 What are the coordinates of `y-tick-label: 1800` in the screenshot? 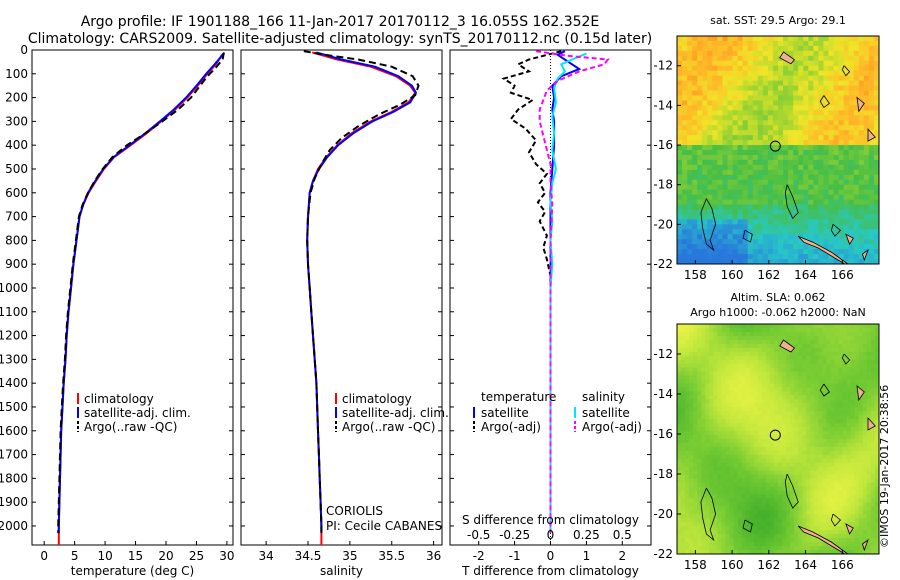 It's located at (14, 478).